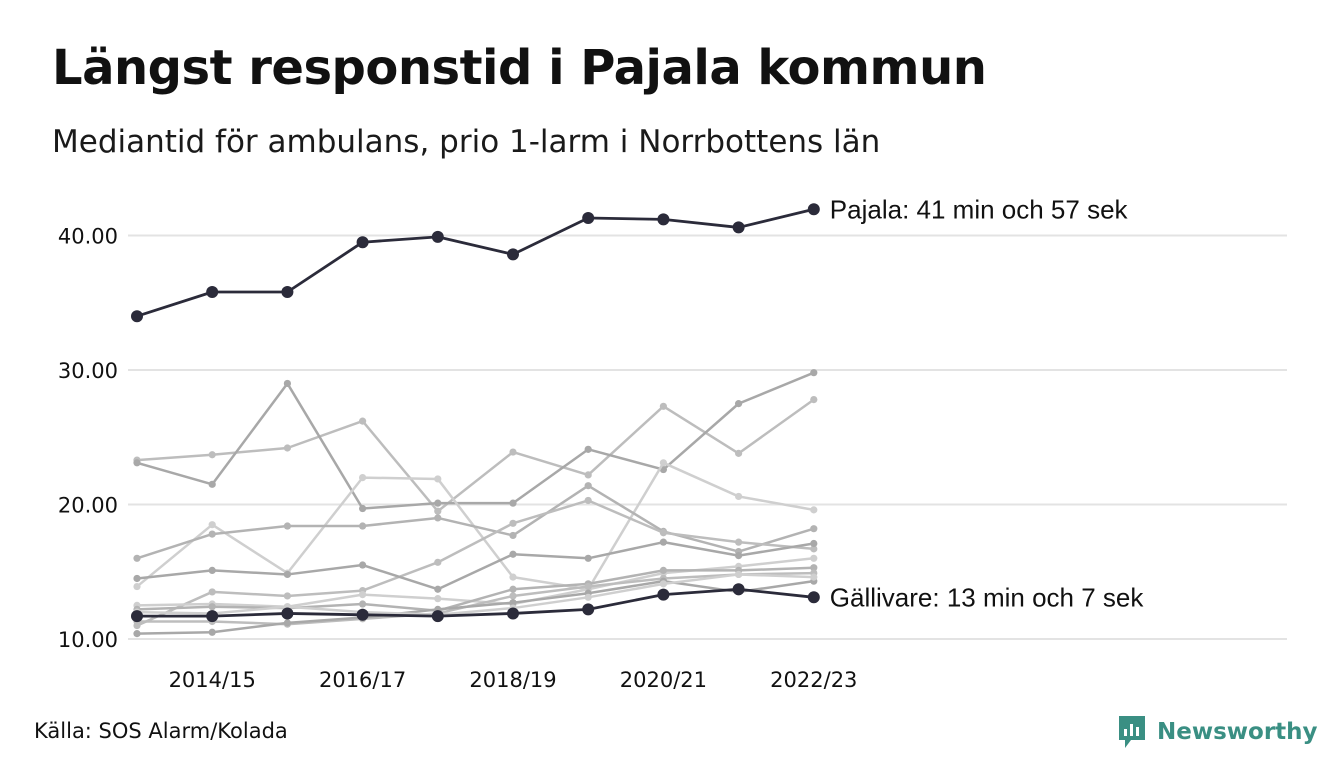 This screenshot has height=780, width=1340. I want to click on y-tick-label: 10.00, so click(88, 640).